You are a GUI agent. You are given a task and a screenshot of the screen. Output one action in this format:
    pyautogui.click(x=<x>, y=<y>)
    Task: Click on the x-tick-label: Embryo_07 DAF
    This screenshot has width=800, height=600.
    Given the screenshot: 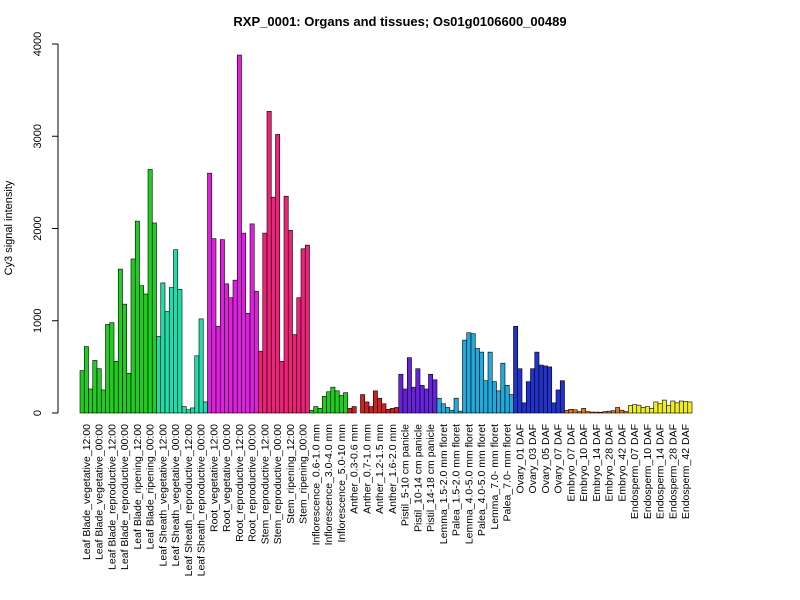 What is the action you would take?
    pyautogui.click(x=571, y=463)
    